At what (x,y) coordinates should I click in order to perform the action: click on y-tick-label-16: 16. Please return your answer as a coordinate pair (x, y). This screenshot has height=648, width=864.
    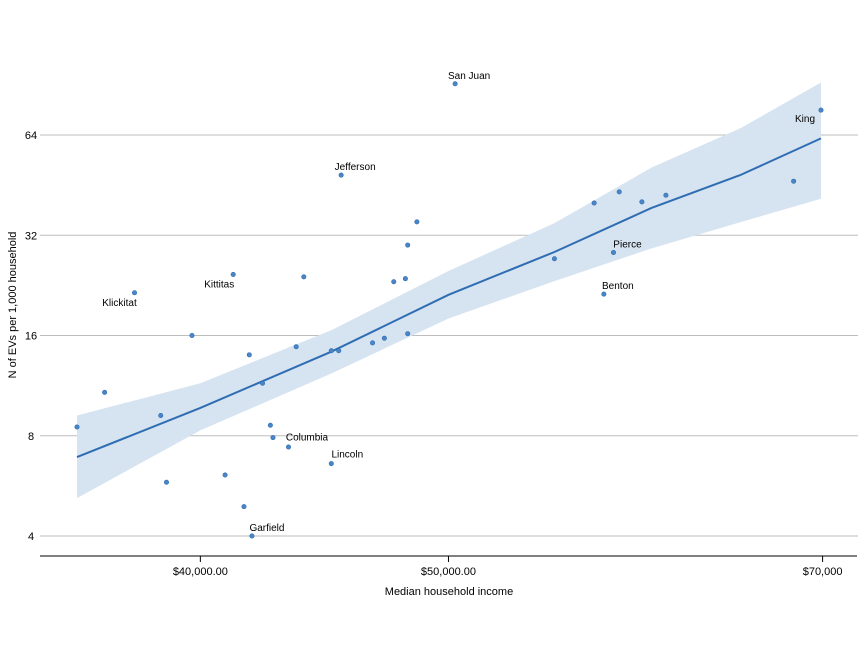
    Looking at the image, I should click on (31, 337).